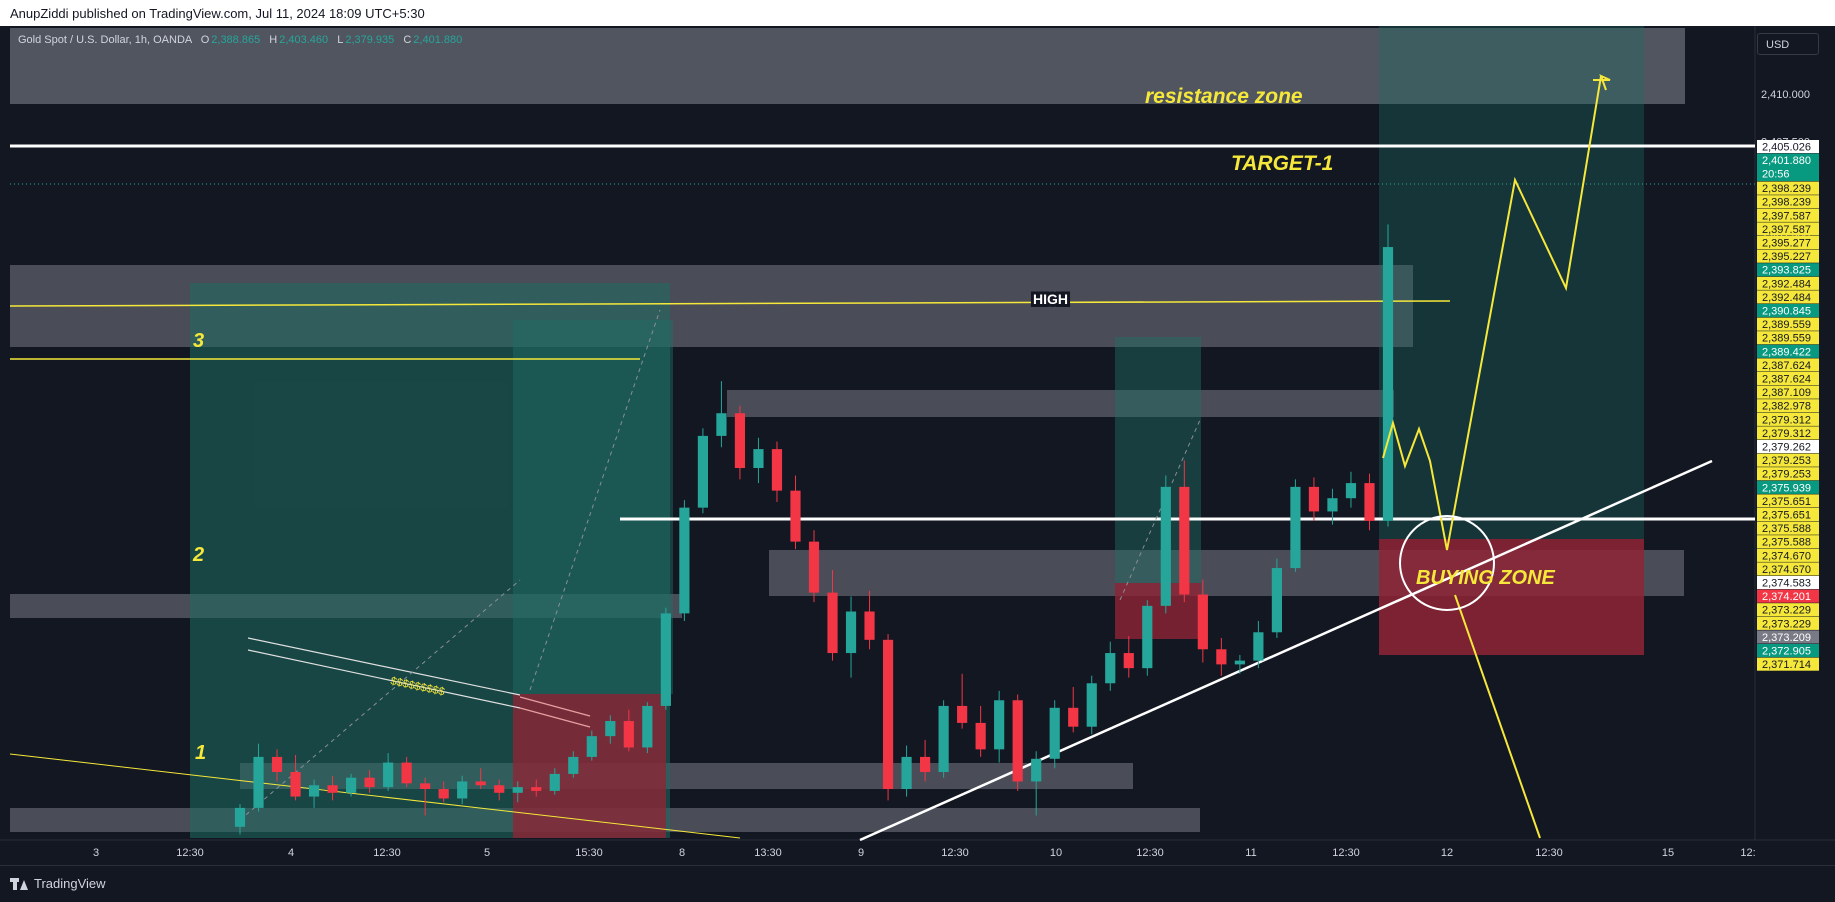 Image resolution: width=1835 pixels, height=902 pixels. What do you see at coordinates (1786, 271) in the screenshot?
I see `price-axis-badge-text: 2,393.825` at bounding box center [1786, 271].